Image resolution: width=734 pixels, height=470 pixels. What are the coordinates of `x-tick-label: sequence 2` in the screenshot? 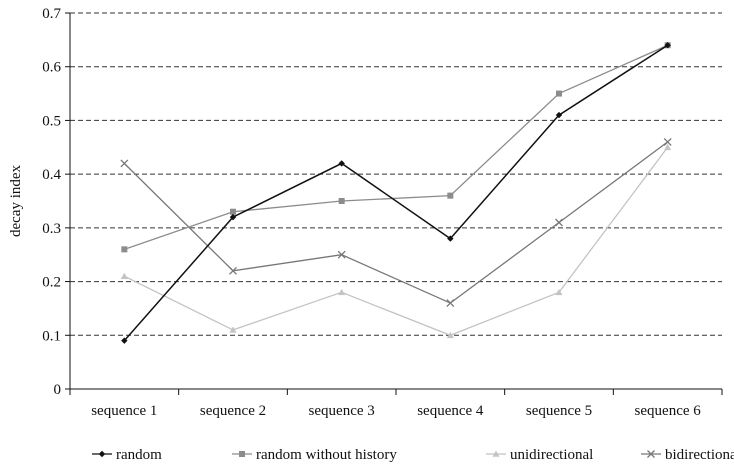 It's located at (233, 411).